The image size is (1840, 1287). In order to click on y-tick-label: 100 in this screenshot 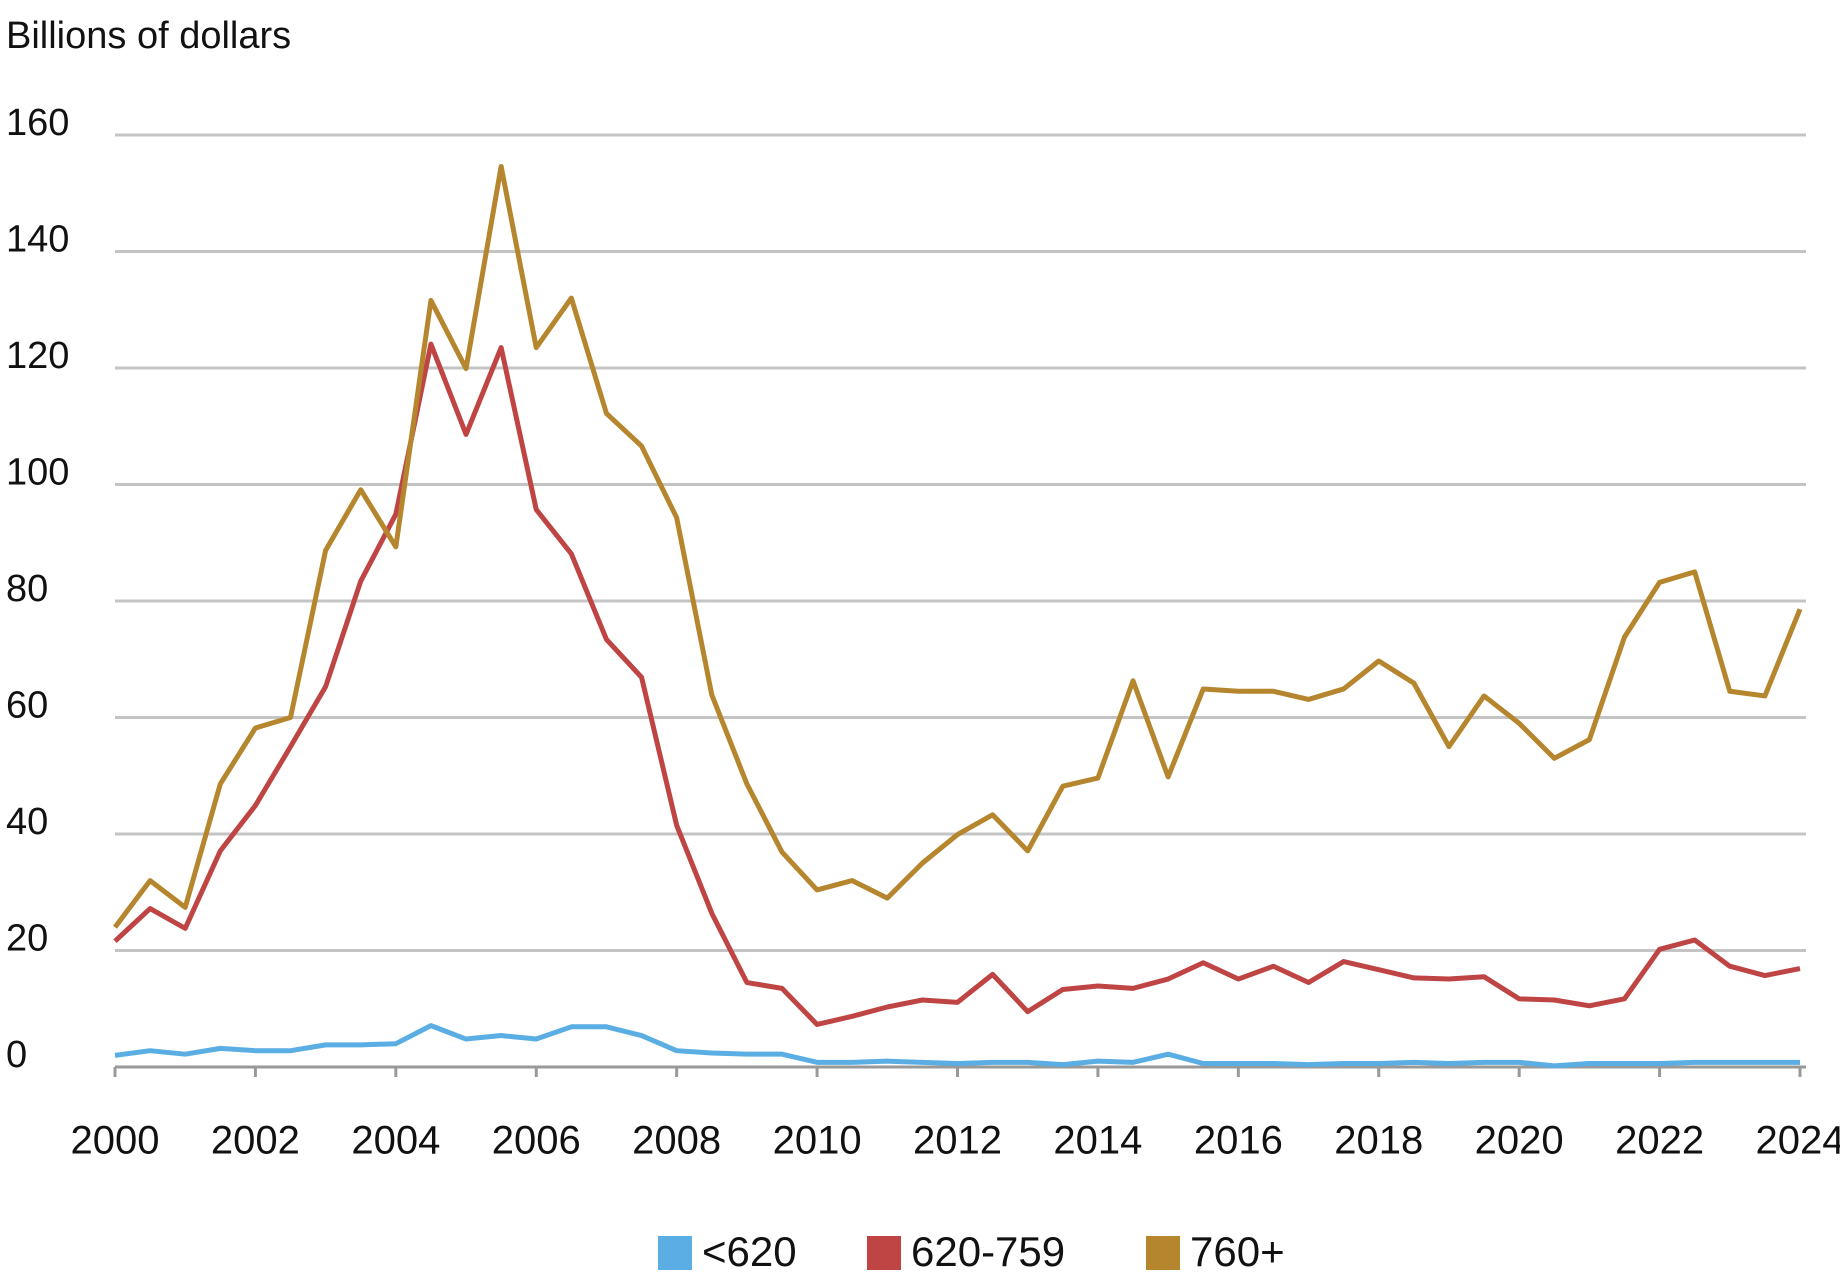, I will do `click(37, 473)`.